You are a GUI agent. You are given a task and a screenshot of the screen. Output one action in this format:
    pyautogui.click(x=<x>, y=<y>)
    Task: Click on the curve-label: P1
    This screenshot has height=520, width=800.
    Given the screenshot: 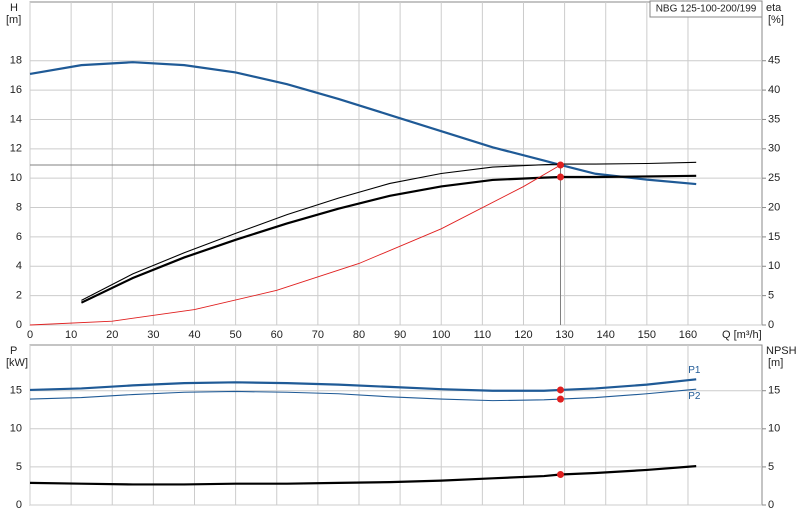 What is the action you would take?
    pyautogui.click(x=694, y=370)
    